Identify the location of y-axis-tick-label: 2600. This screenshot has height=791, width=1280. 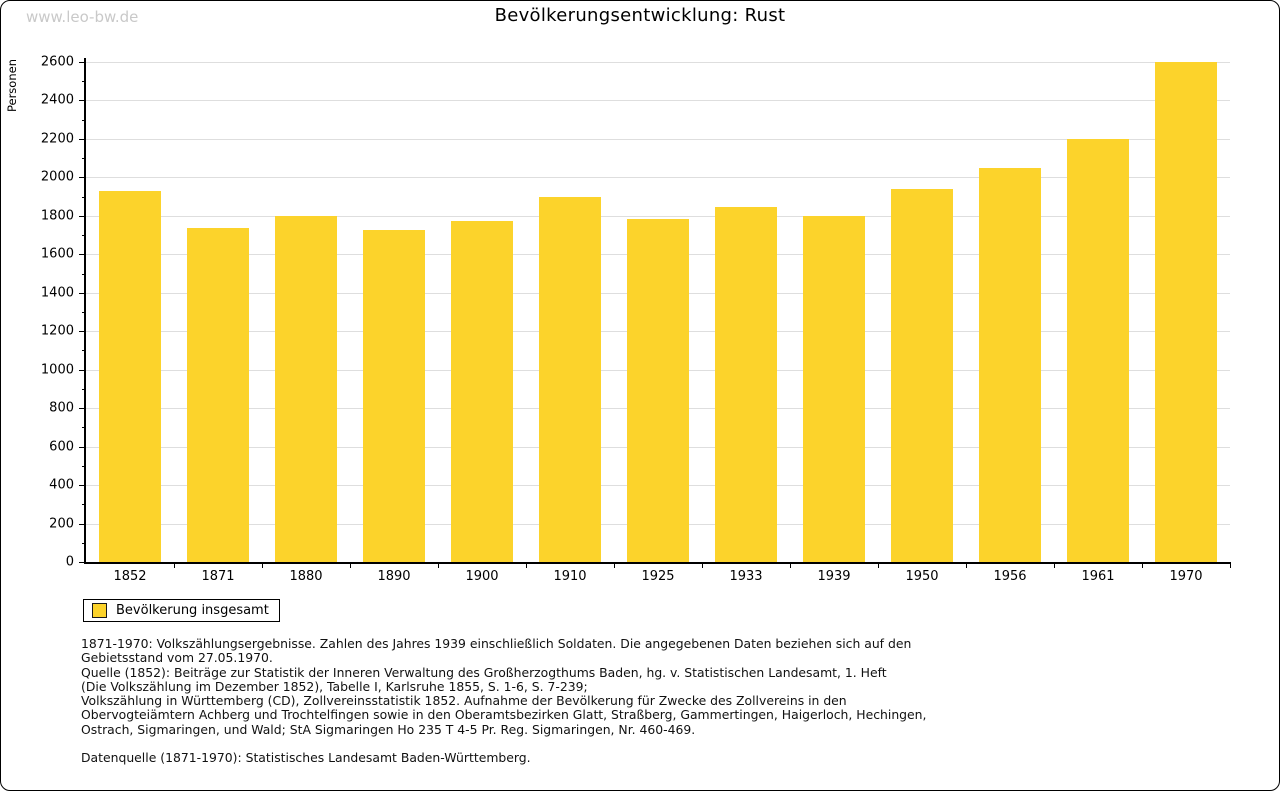
(57, 62).